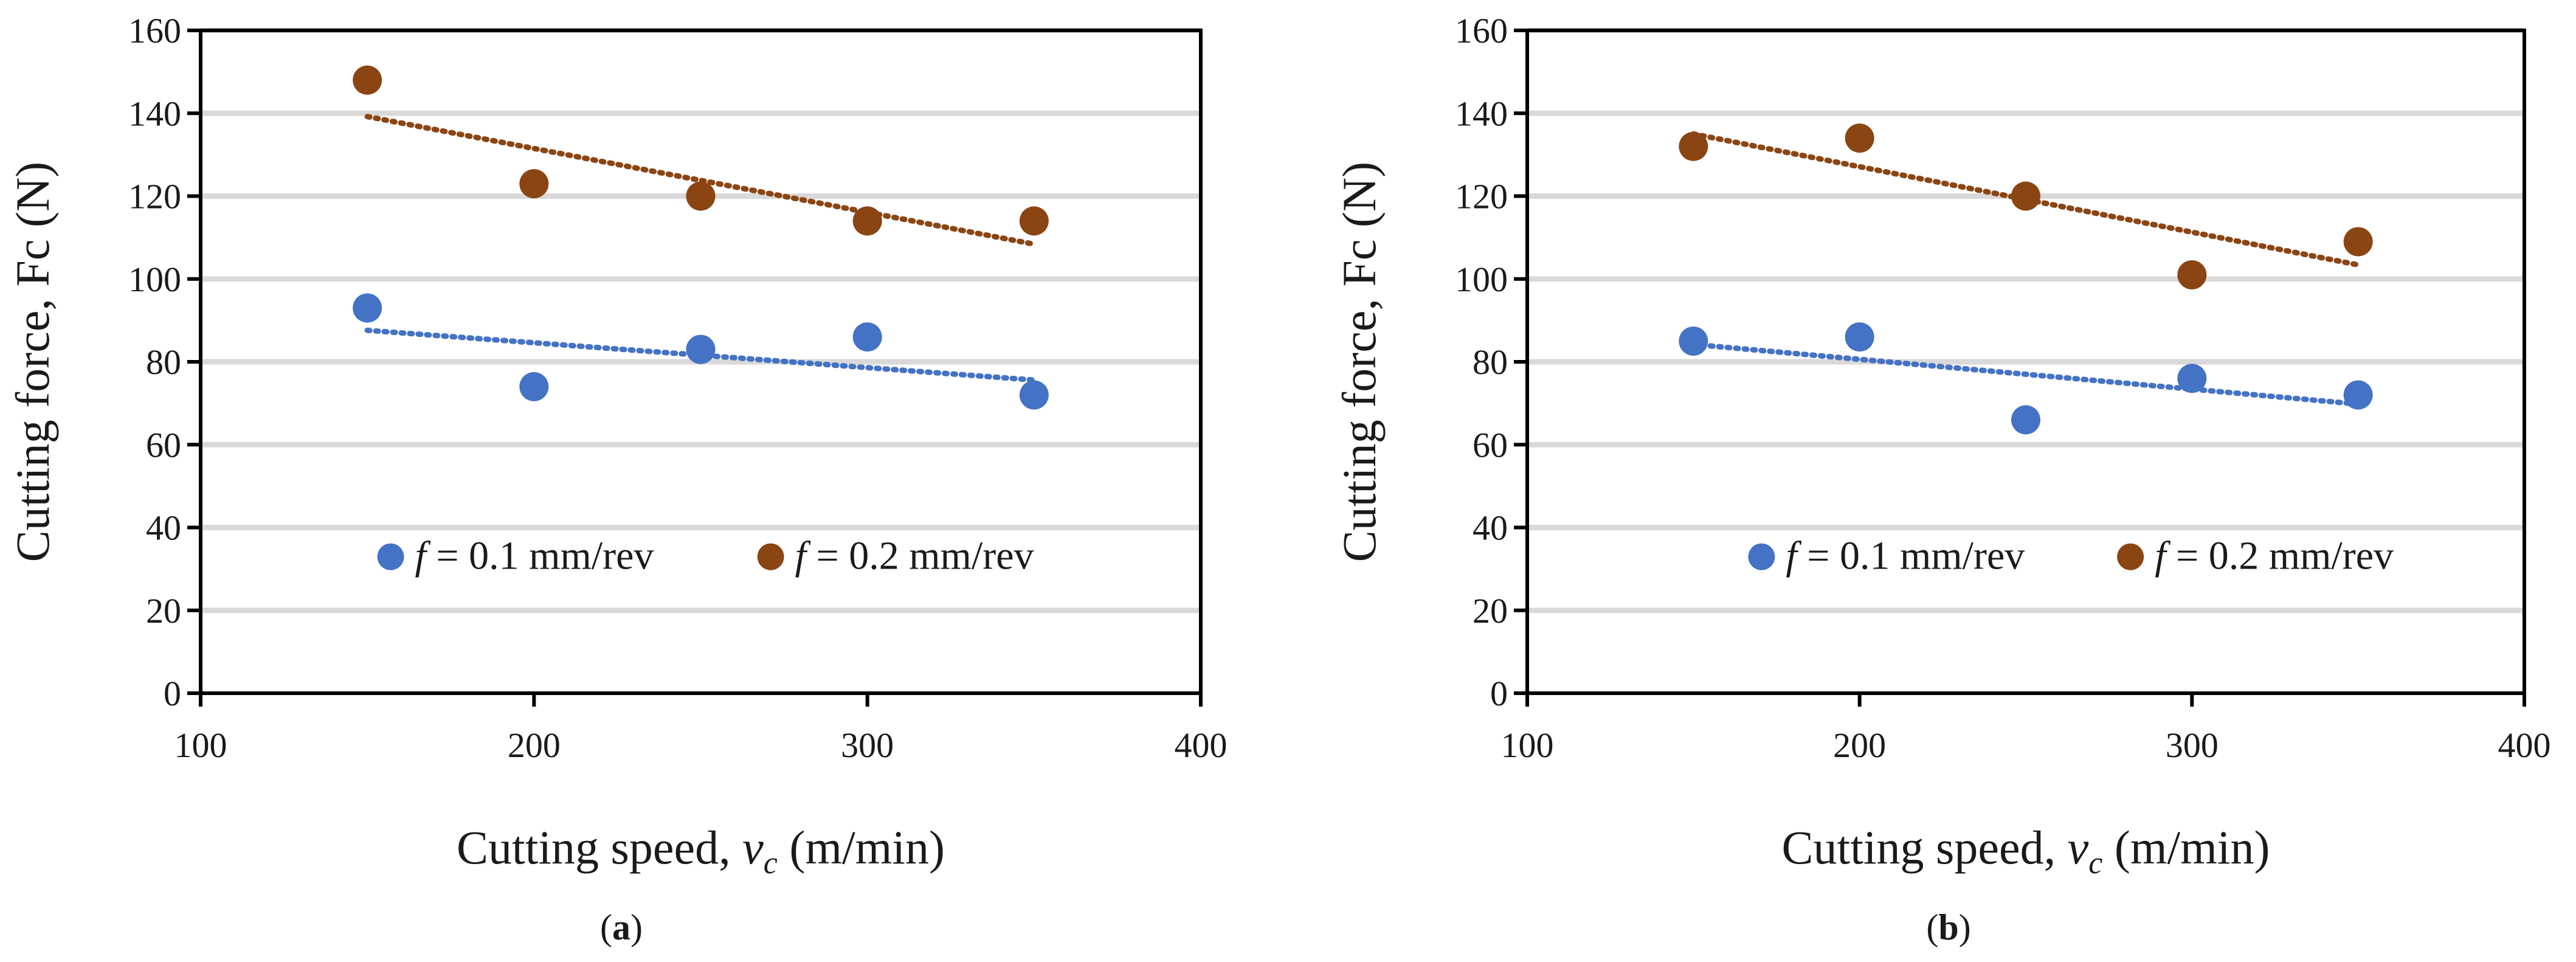  I want to click on panel-caption: (a), so click(621, 927).